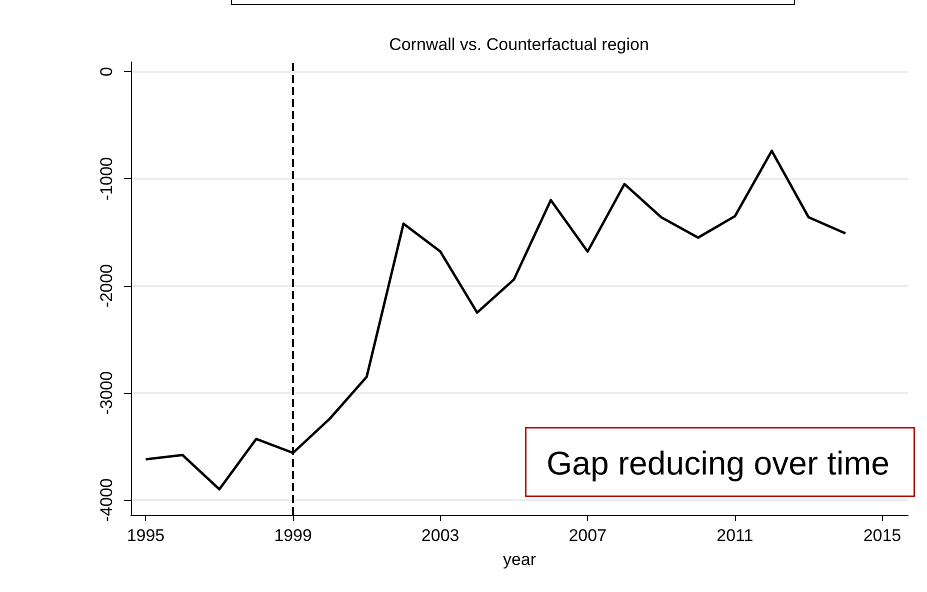  What do you see at coordinates (519, 559) in the screenshot?
I see `x-axis-title: year` at bounding box center [519, 559].